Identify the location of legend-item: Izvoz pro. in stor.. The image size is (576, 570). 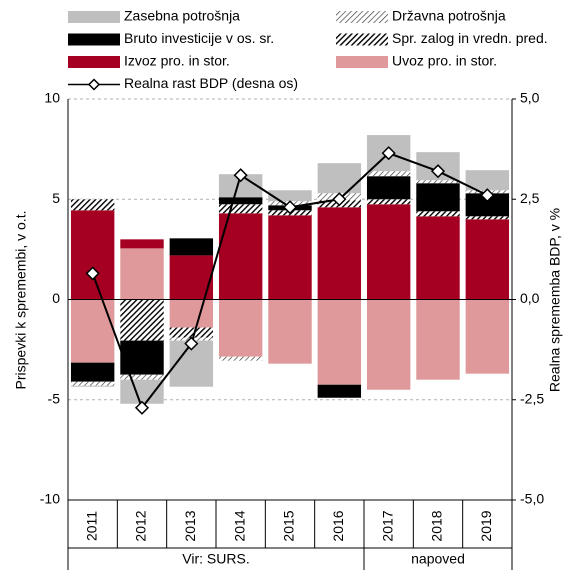
(149, 61).